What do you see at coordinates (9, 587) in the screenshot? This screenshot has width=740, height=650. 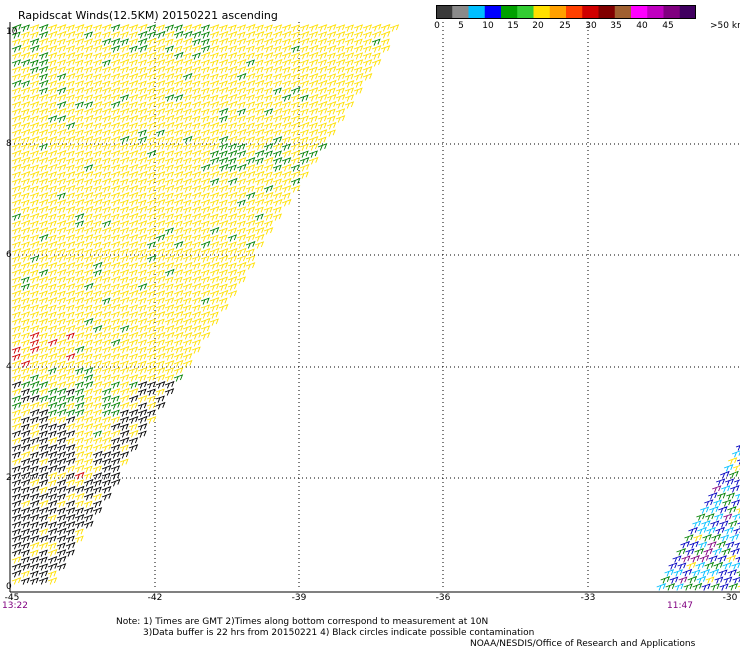 I see `lat-tick-label: 0` at bounding box center [9, 587].